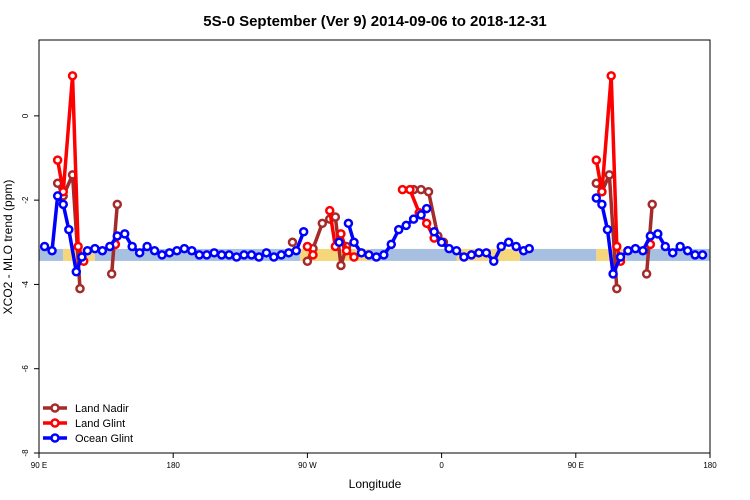  What do you see at coordinates (441, 465) in the screenshot?
I see `x-tick-label: 0` at bounding box center [441, 465].